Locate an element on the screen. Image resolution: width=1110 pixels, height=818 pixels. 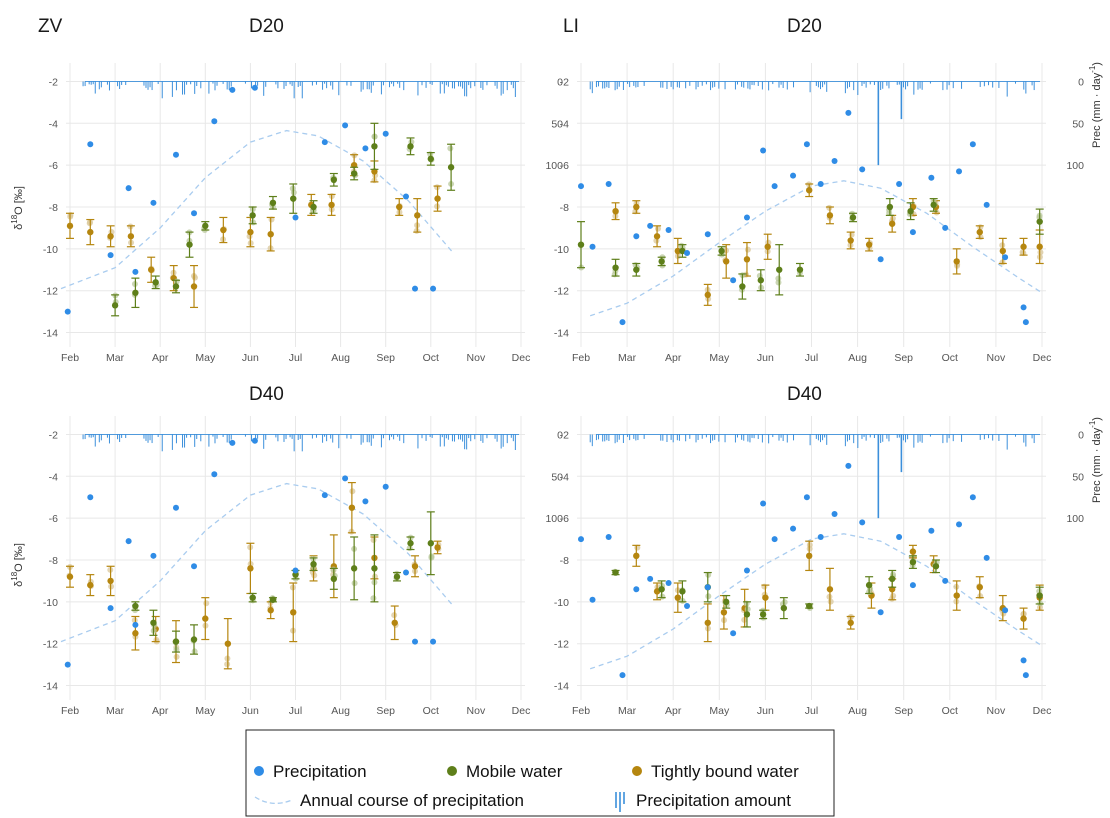
annual-course-line is located at coordinates (257, 209).